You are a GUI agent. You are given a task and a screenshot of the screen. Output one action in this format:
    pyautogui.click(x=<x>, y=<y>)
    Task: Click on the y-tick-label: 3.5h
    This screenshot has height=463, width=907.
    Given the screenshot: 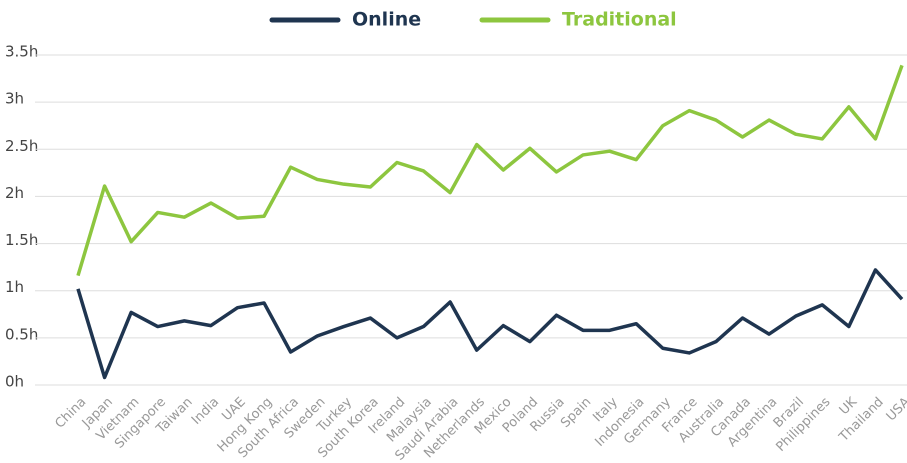 What is the action you would take?
    pyautogui.click(x=21, y=52)
    